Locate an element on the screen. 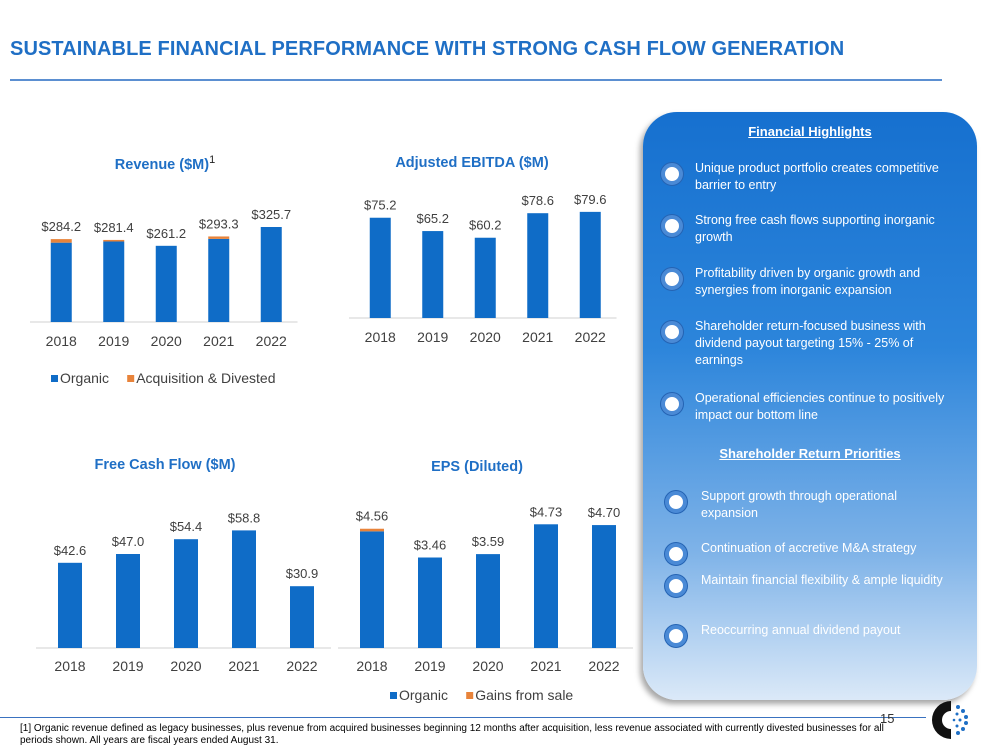 The height and width of the screenshot is (750, 999). title-divider is located at coordinates (476, 80).